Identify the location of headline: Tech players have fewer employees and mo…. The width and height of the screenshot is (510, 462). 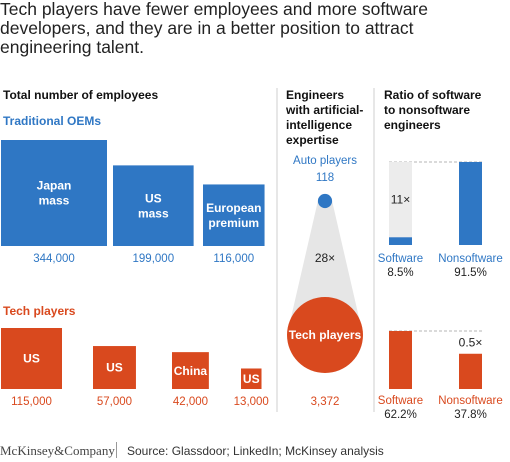
(214, 28).